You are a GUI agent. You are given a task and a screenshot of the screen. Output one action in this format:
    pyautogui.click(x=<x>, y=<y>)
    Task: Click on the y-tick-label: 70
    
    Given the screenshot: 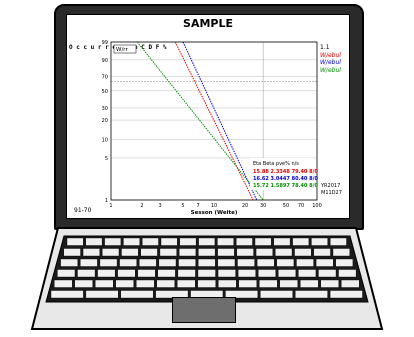 What is the action you would take?
    pyautogui.click(x=105, y=78)
    